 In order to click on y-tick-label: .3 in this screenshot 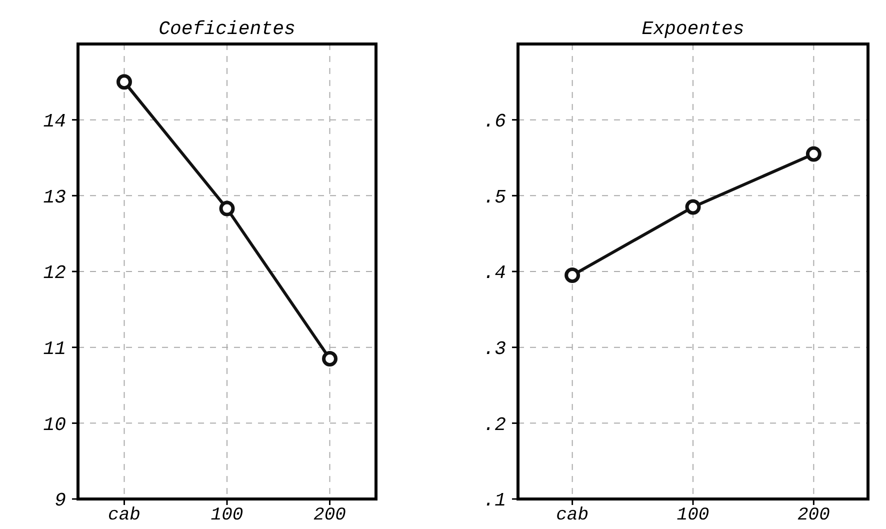, I will do `click(494, 349)`.